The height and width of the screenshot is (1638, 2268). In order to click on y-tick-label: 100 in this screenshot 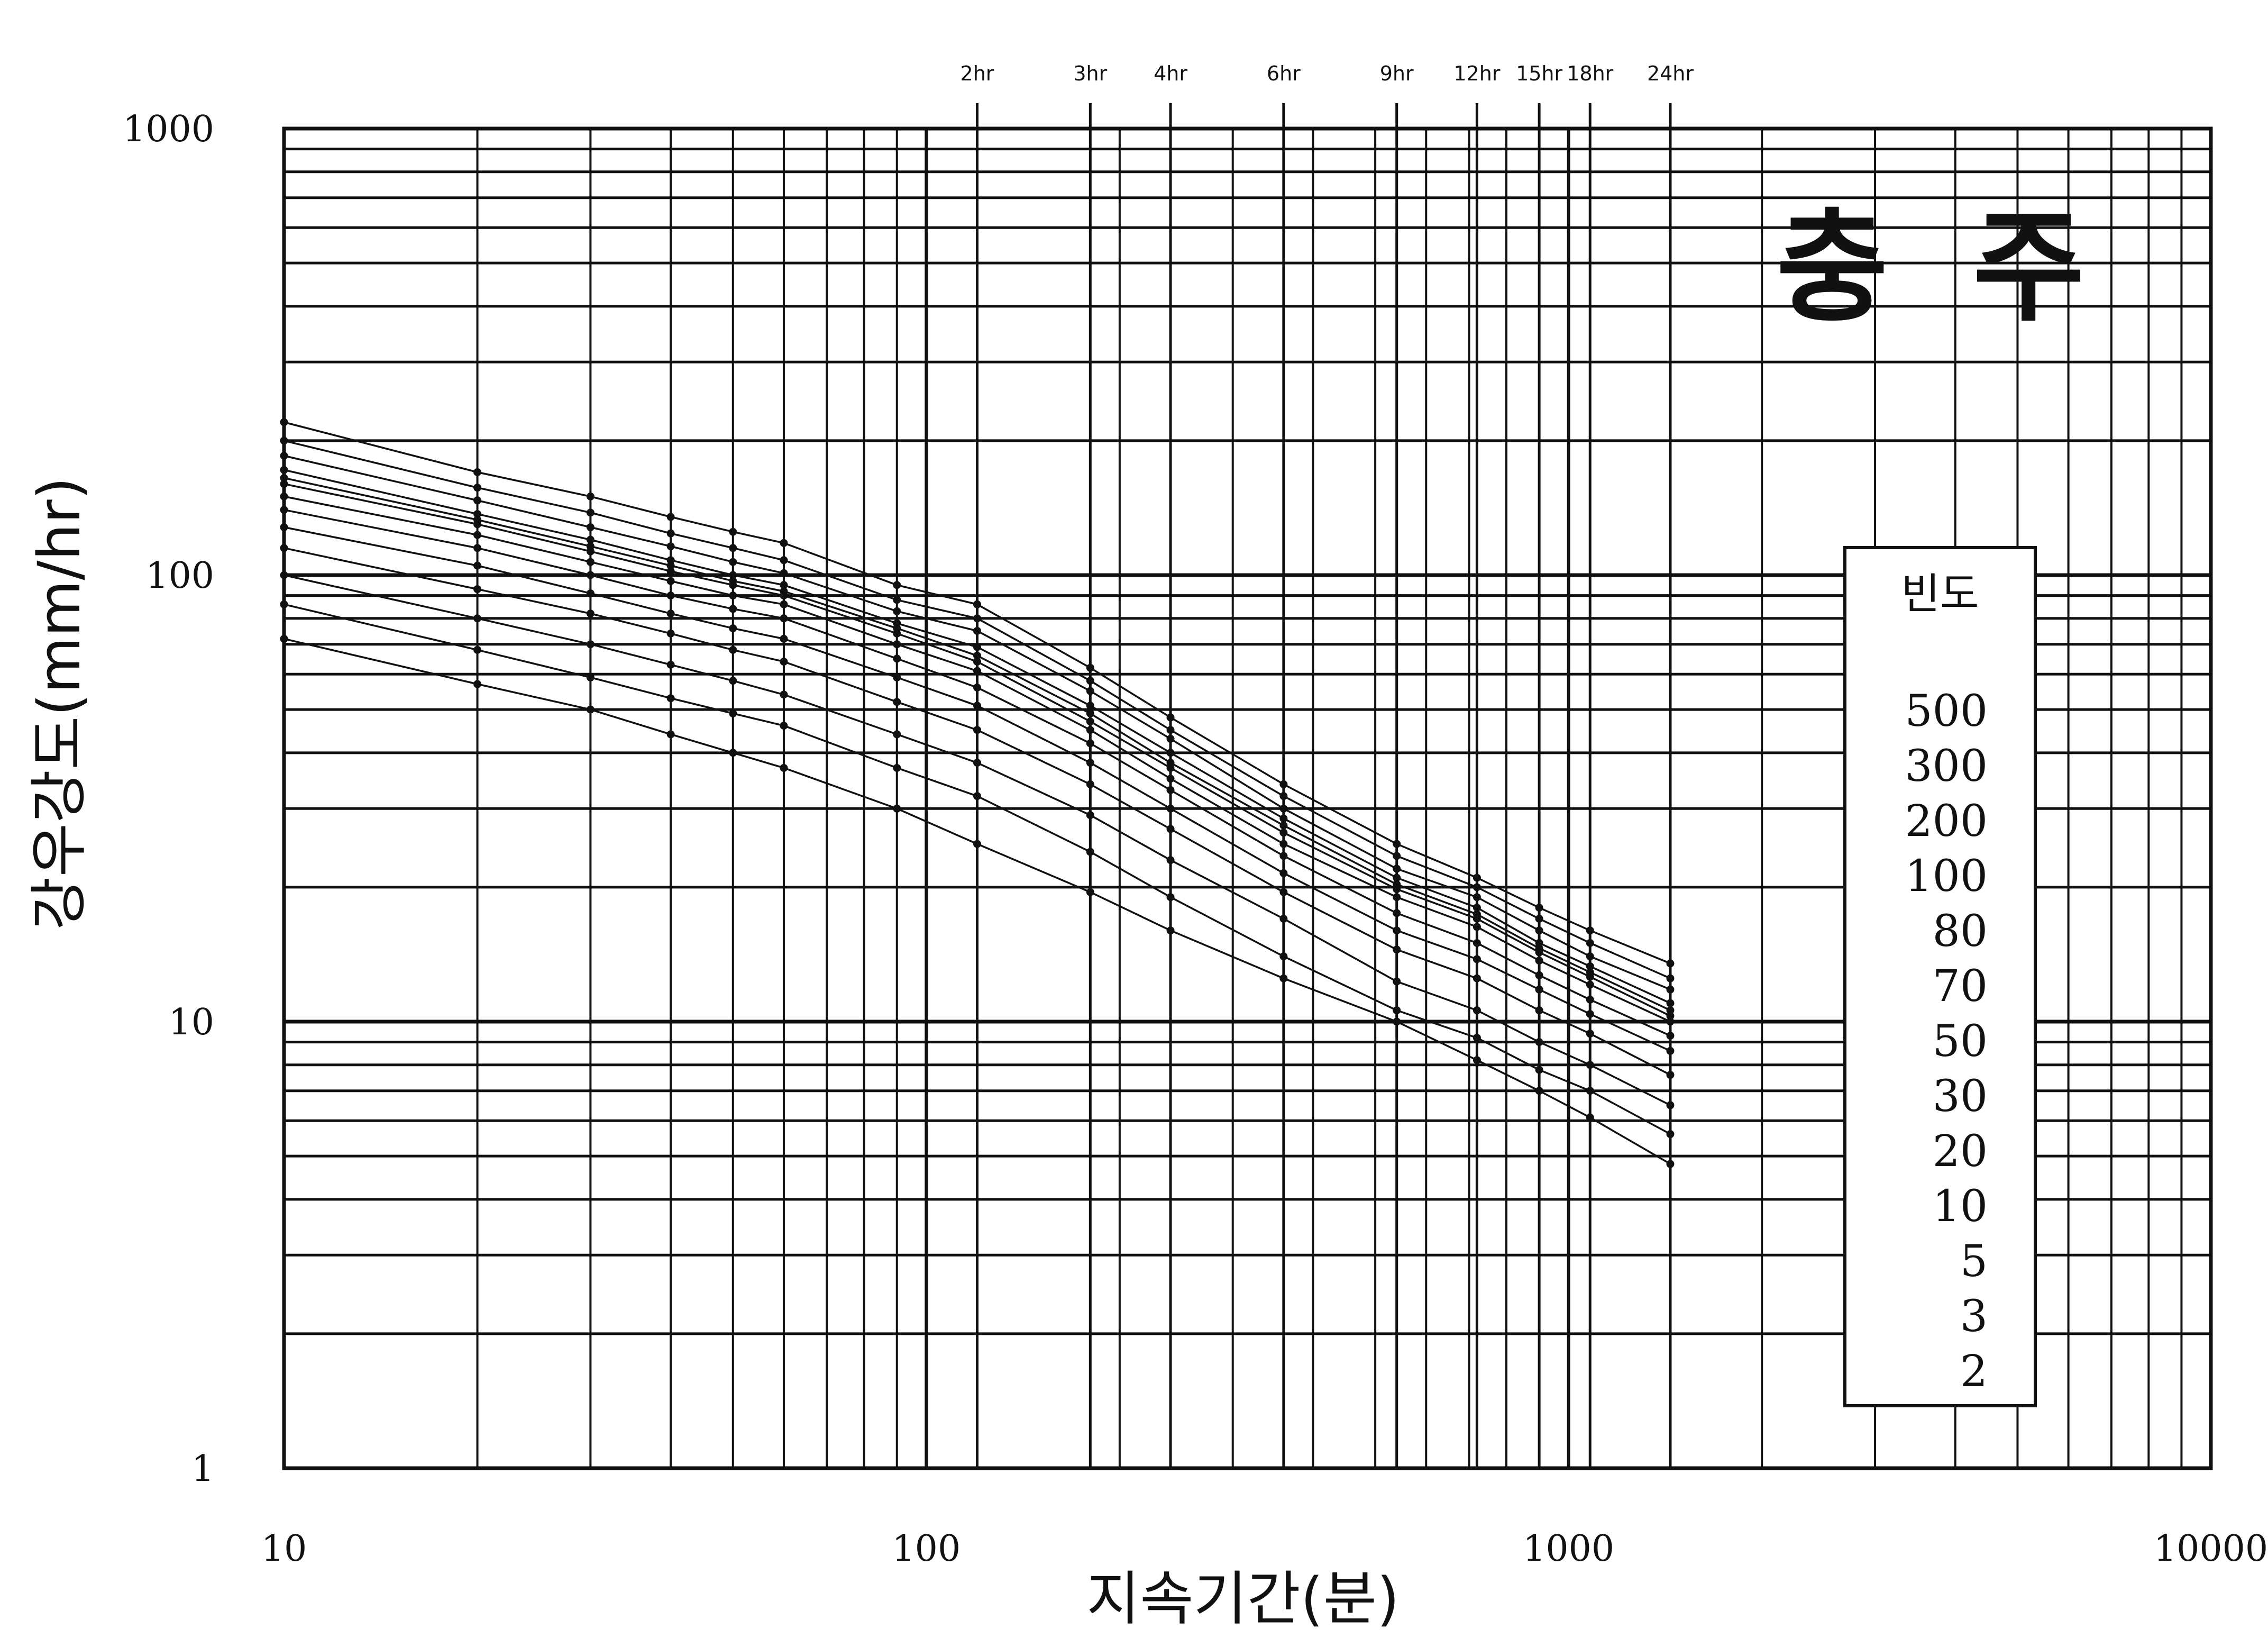, I will do `click(179, 576)`.